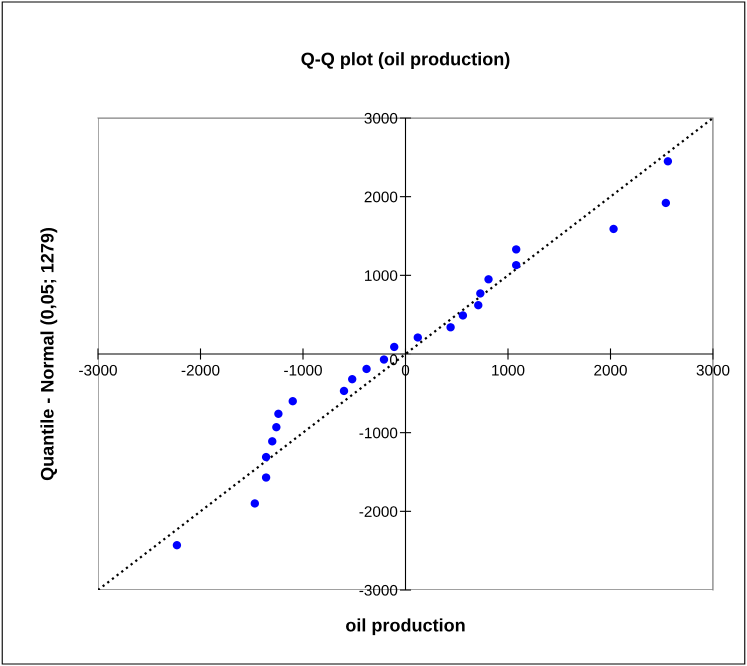 This screenshot has height=666, width=747. I want to click on y-tick-label: 0, so click(394, 360).